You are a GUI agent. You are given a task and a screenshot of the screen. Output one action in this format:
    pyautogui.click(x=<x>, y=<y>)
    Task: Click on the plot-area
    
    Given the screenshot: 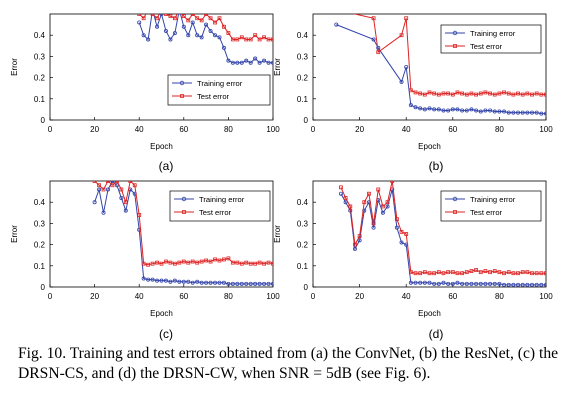 What is the action you would take?
    pyautogui.click(x=182, y=233)
    